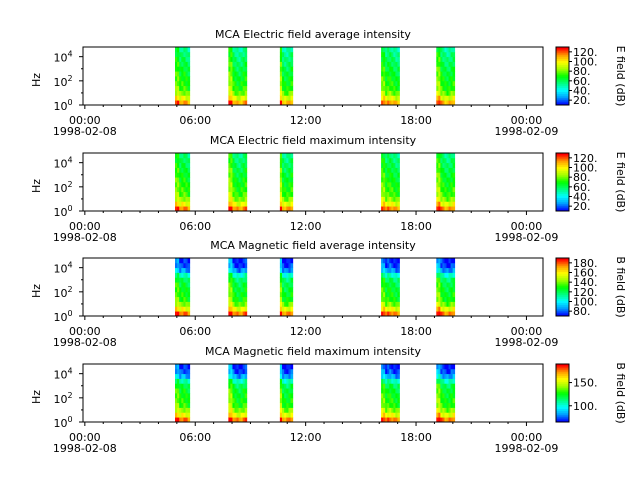  Describe the element at coordinates (313, 140) in the screenshot. I see `panel-title: MCA Electric field maximum intensity` at that location.